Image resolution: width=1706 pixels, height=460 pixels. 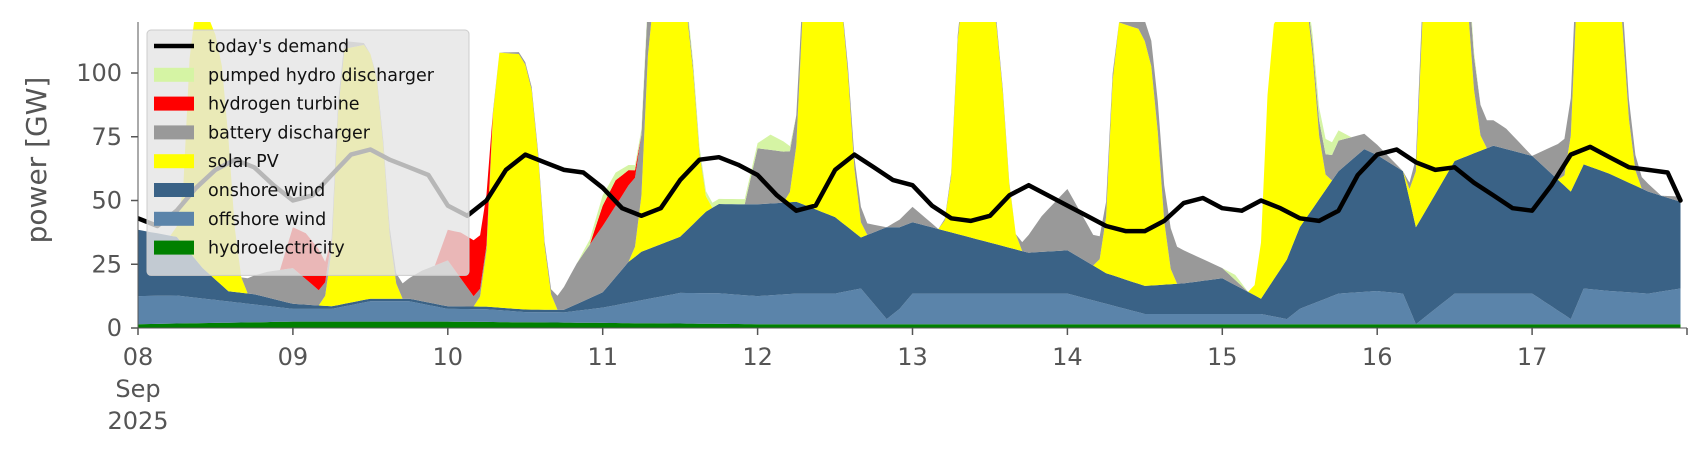 I want to click on x-tick-label: 14, so click(x=1067, y=357).